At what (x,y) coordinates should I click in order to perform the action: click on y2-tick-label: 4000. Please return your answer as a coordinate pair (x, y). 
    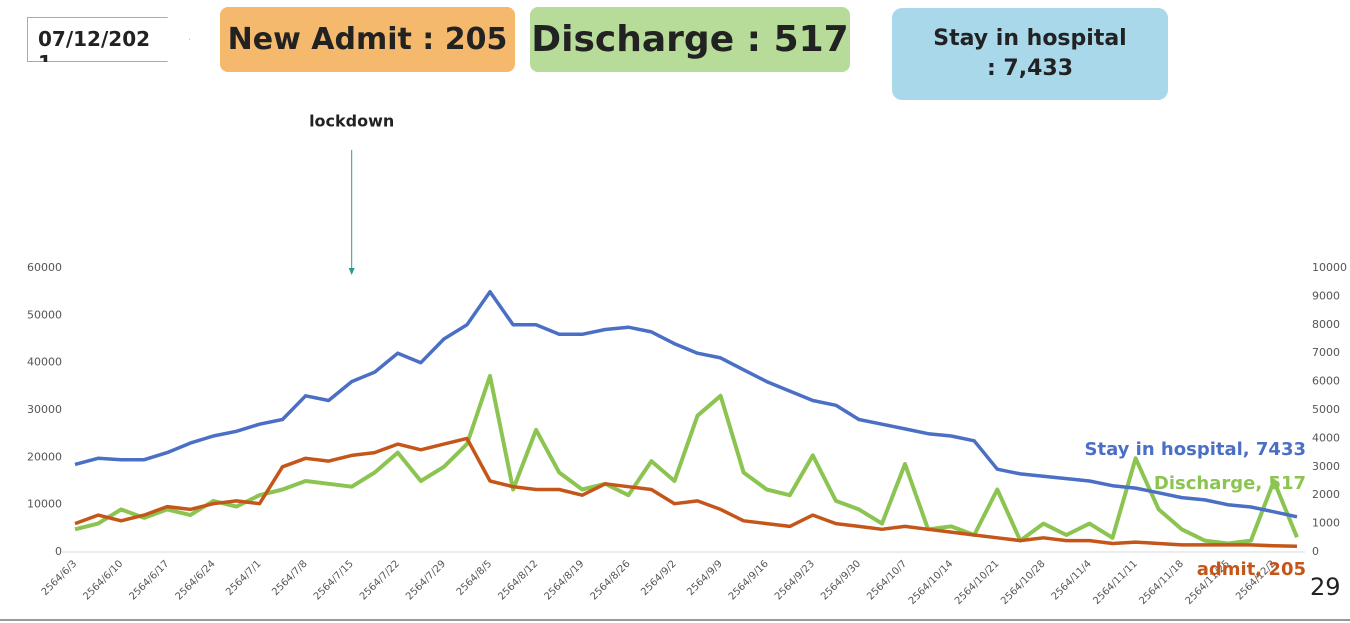
    Looking at the image, I should click on (1326, 437).